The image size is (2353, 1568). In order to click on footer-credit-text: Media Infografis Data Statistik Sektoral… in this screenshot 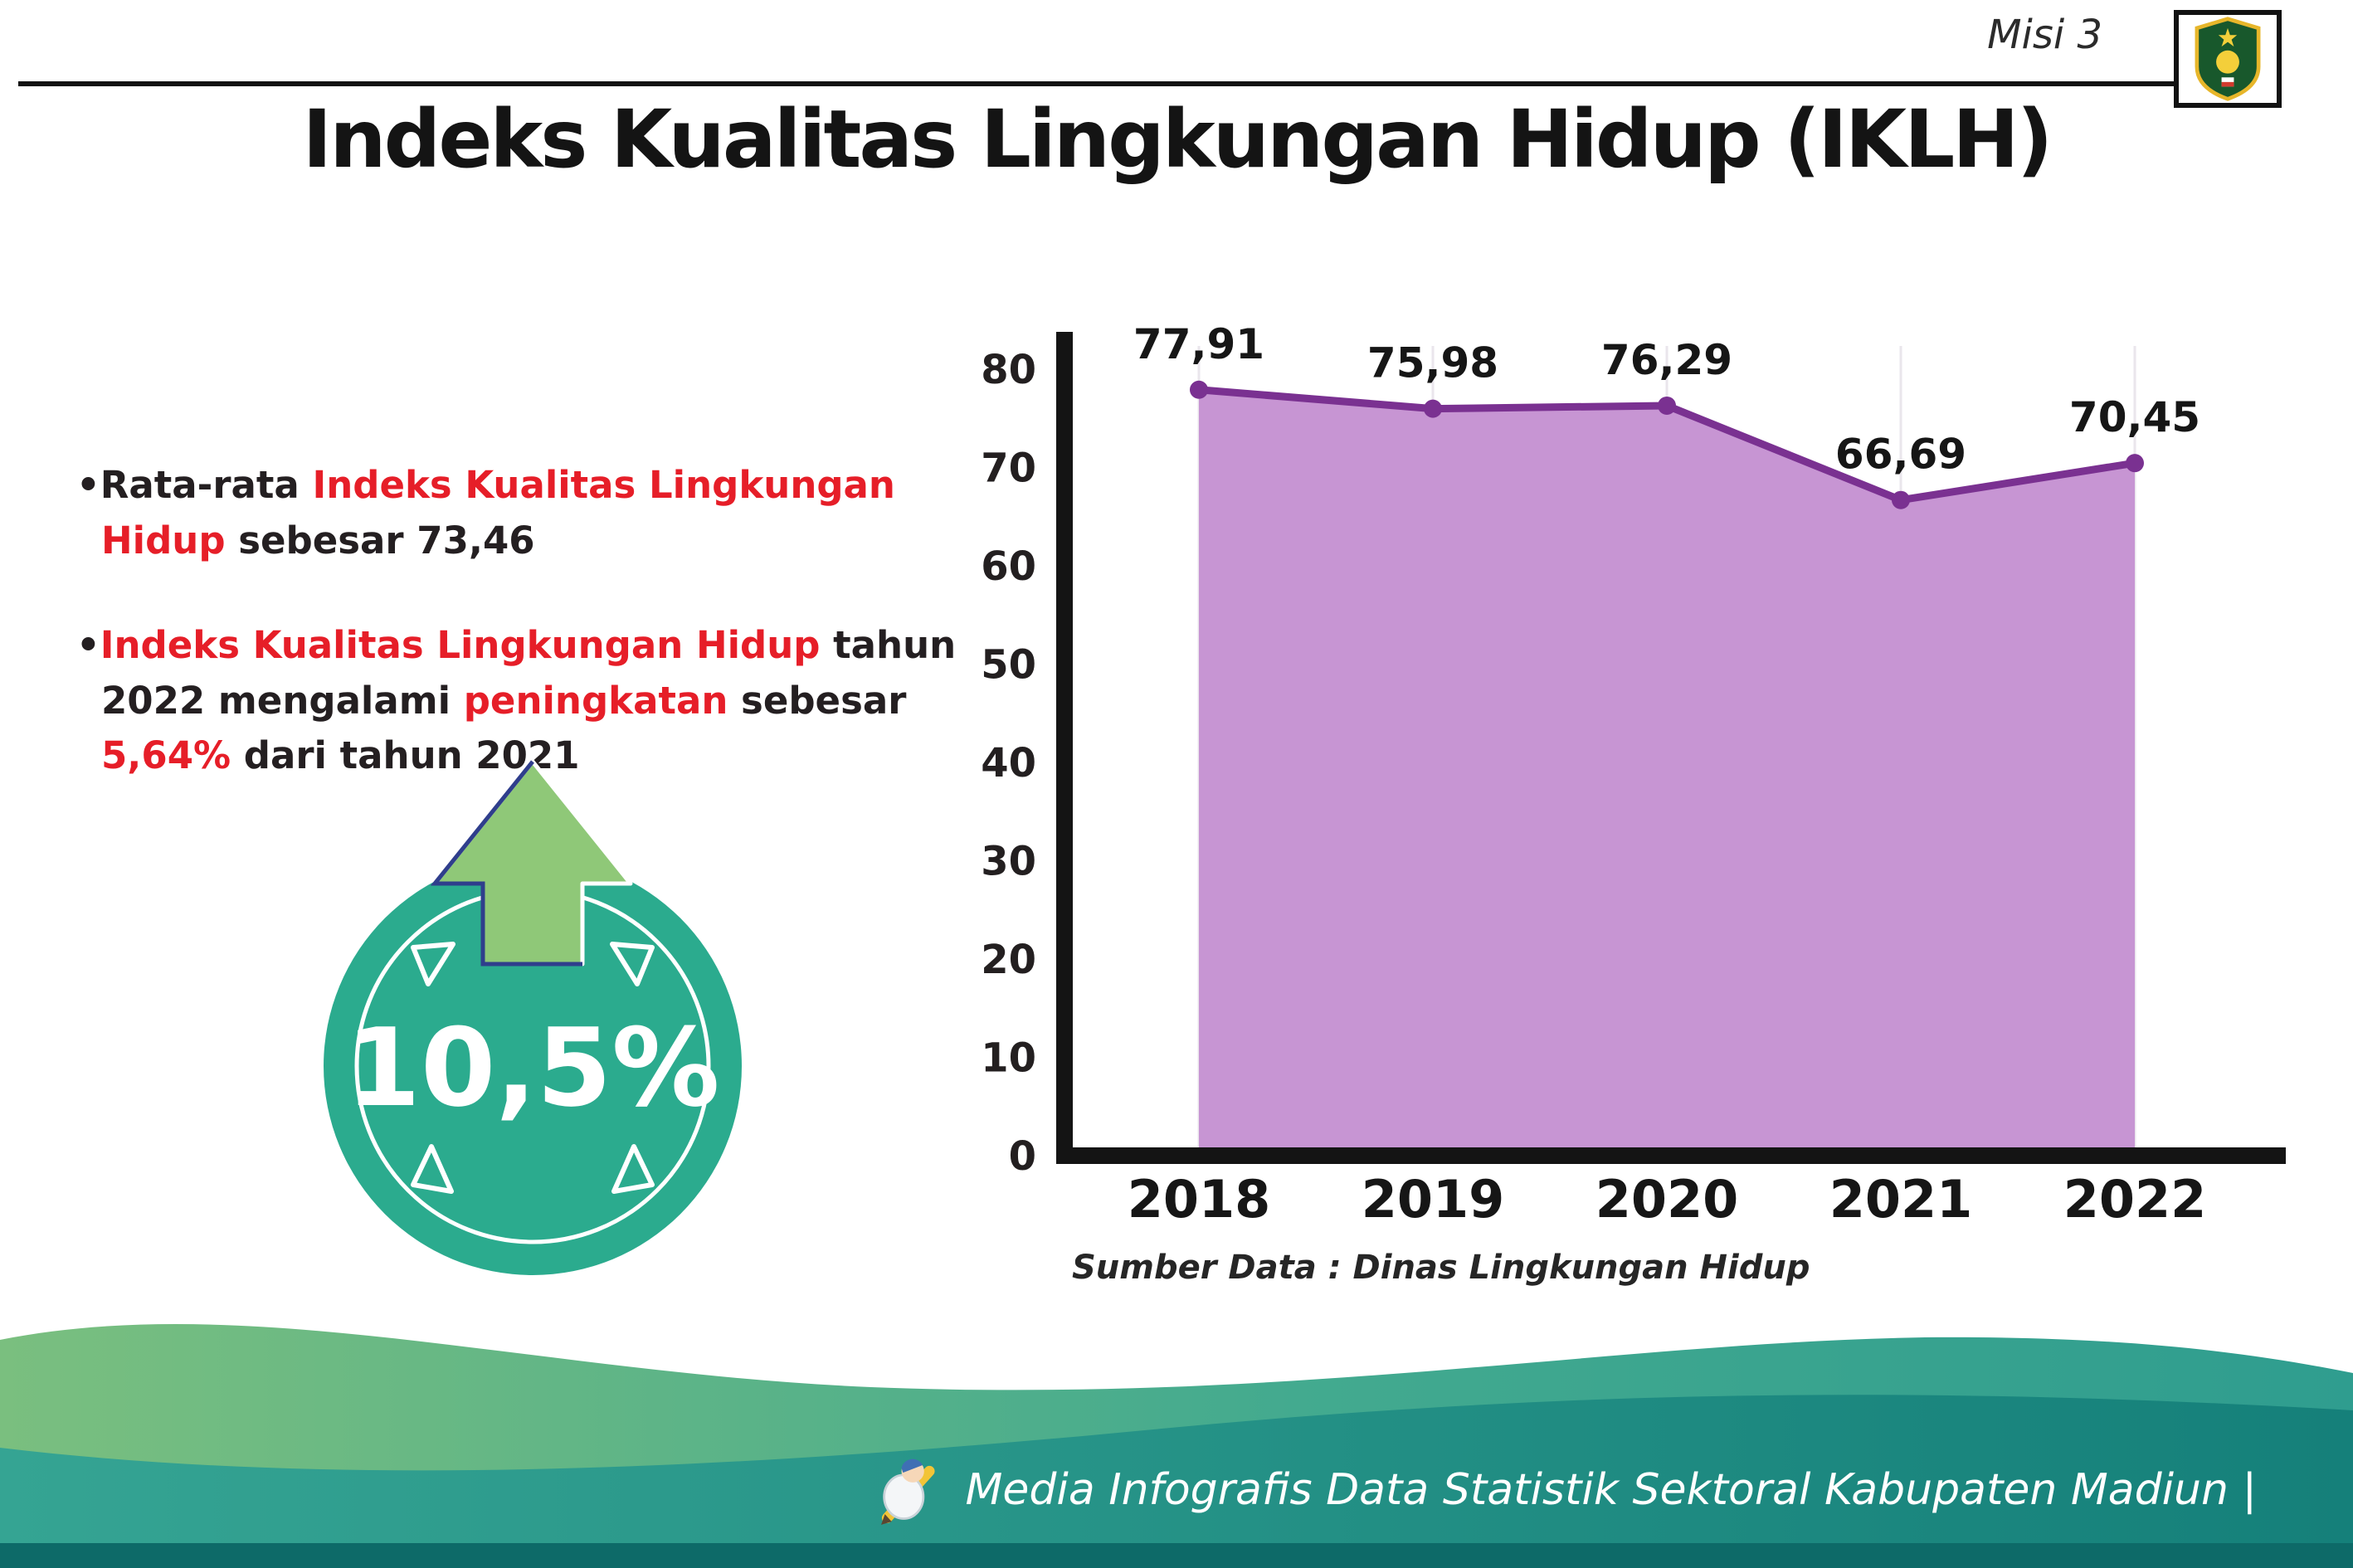, I will do `click(1611, 1490)`.